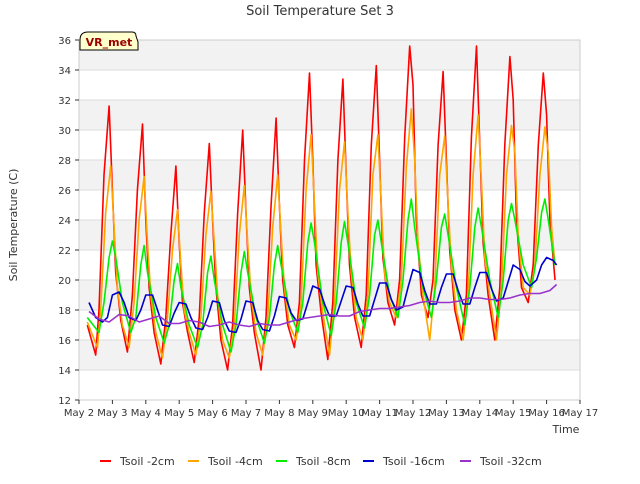  What do you see at coordinates (510, 461) in the screenshot?
I see `legend-label: Tsoil -32cm` at bounding box center [510, 461].